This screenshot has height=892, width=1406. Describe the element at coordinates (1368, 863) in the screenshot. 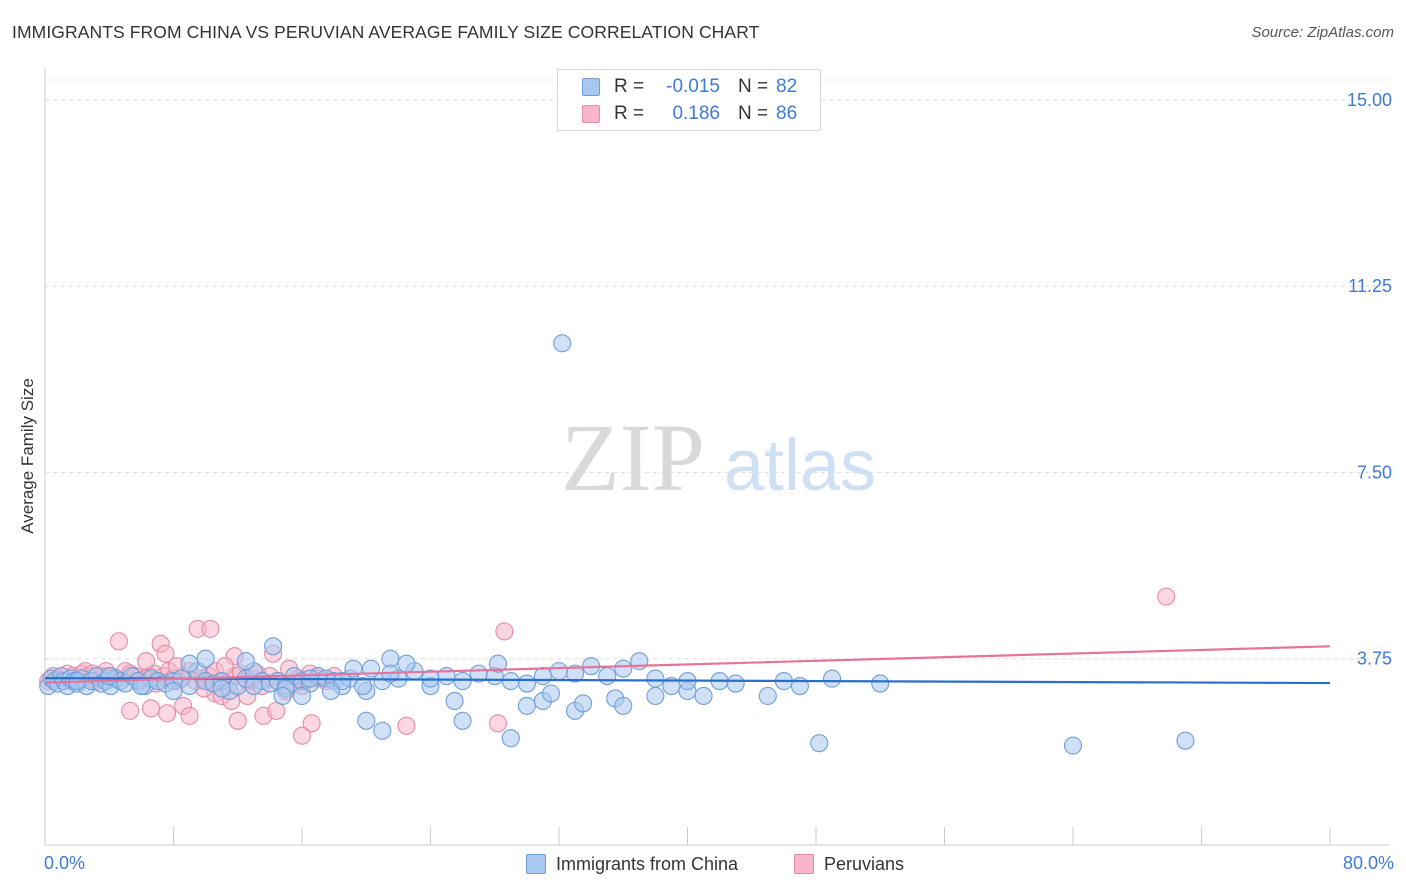

I see `x-tick-label-max: 80.0%` at that location.